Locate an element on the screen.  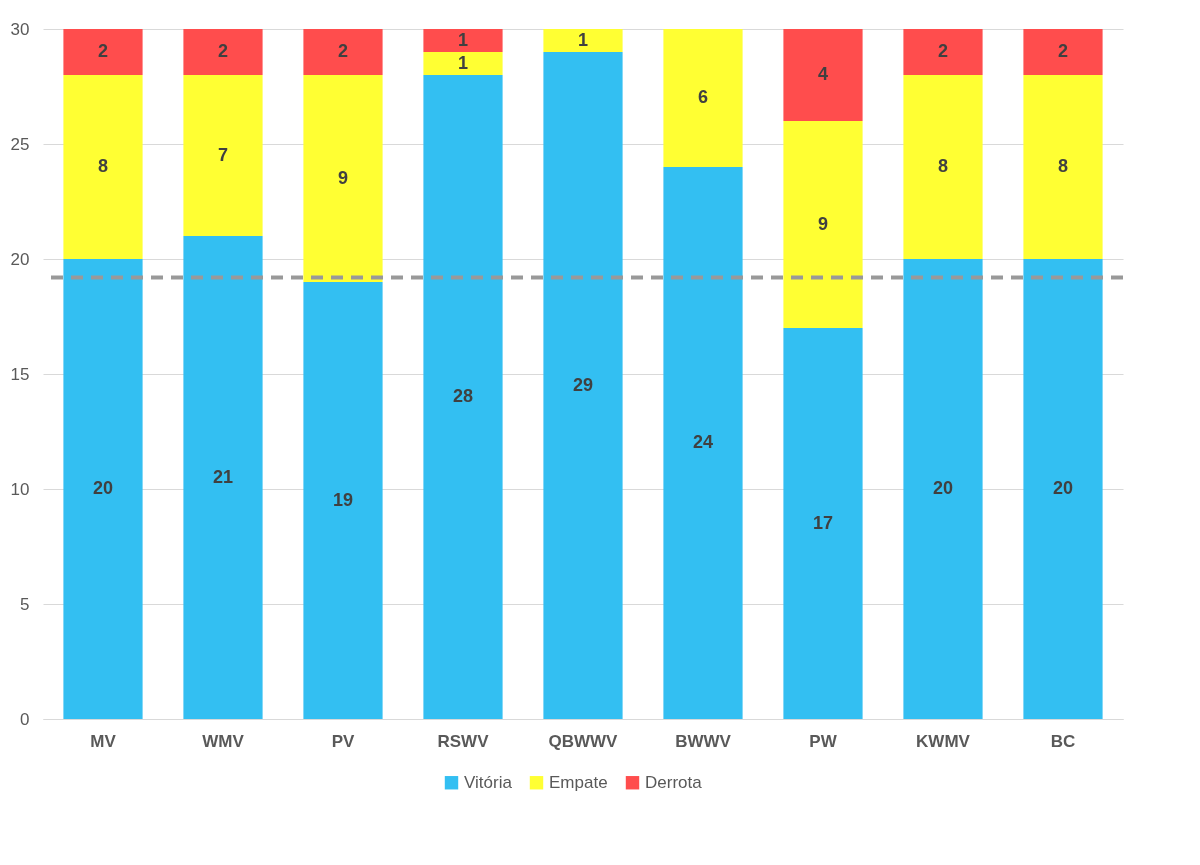
legend-label: Derrota is located at coordinates (674, 782).